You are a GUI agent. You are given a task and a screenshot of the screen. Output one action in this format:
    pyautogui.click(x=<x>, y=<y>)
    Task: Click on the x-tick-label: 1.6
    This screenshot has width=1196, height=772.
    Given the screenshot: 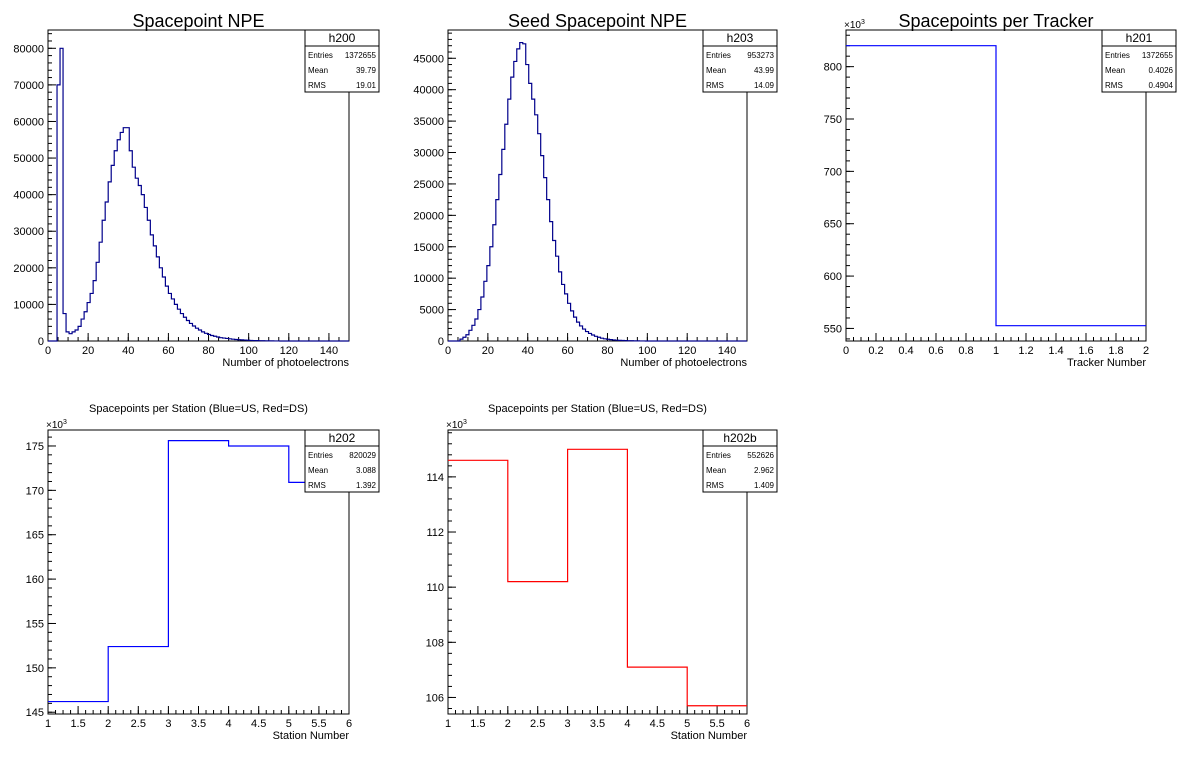 What is the action you would take?
    pyautogui.click(x=1085, y=351)
    